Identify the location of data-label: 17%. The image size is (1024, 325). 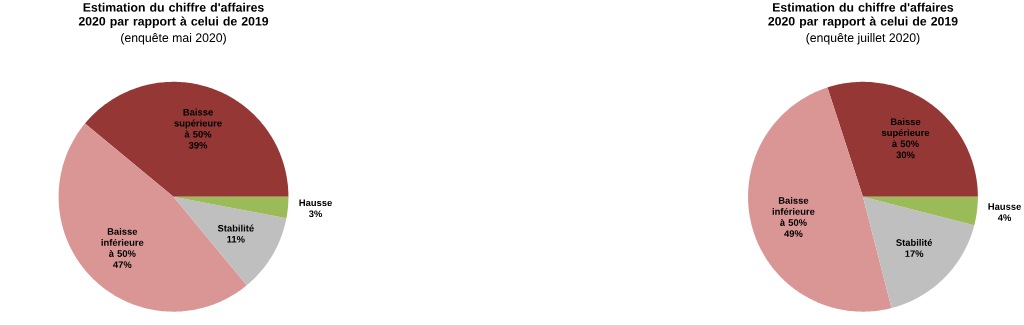
(914, 253).